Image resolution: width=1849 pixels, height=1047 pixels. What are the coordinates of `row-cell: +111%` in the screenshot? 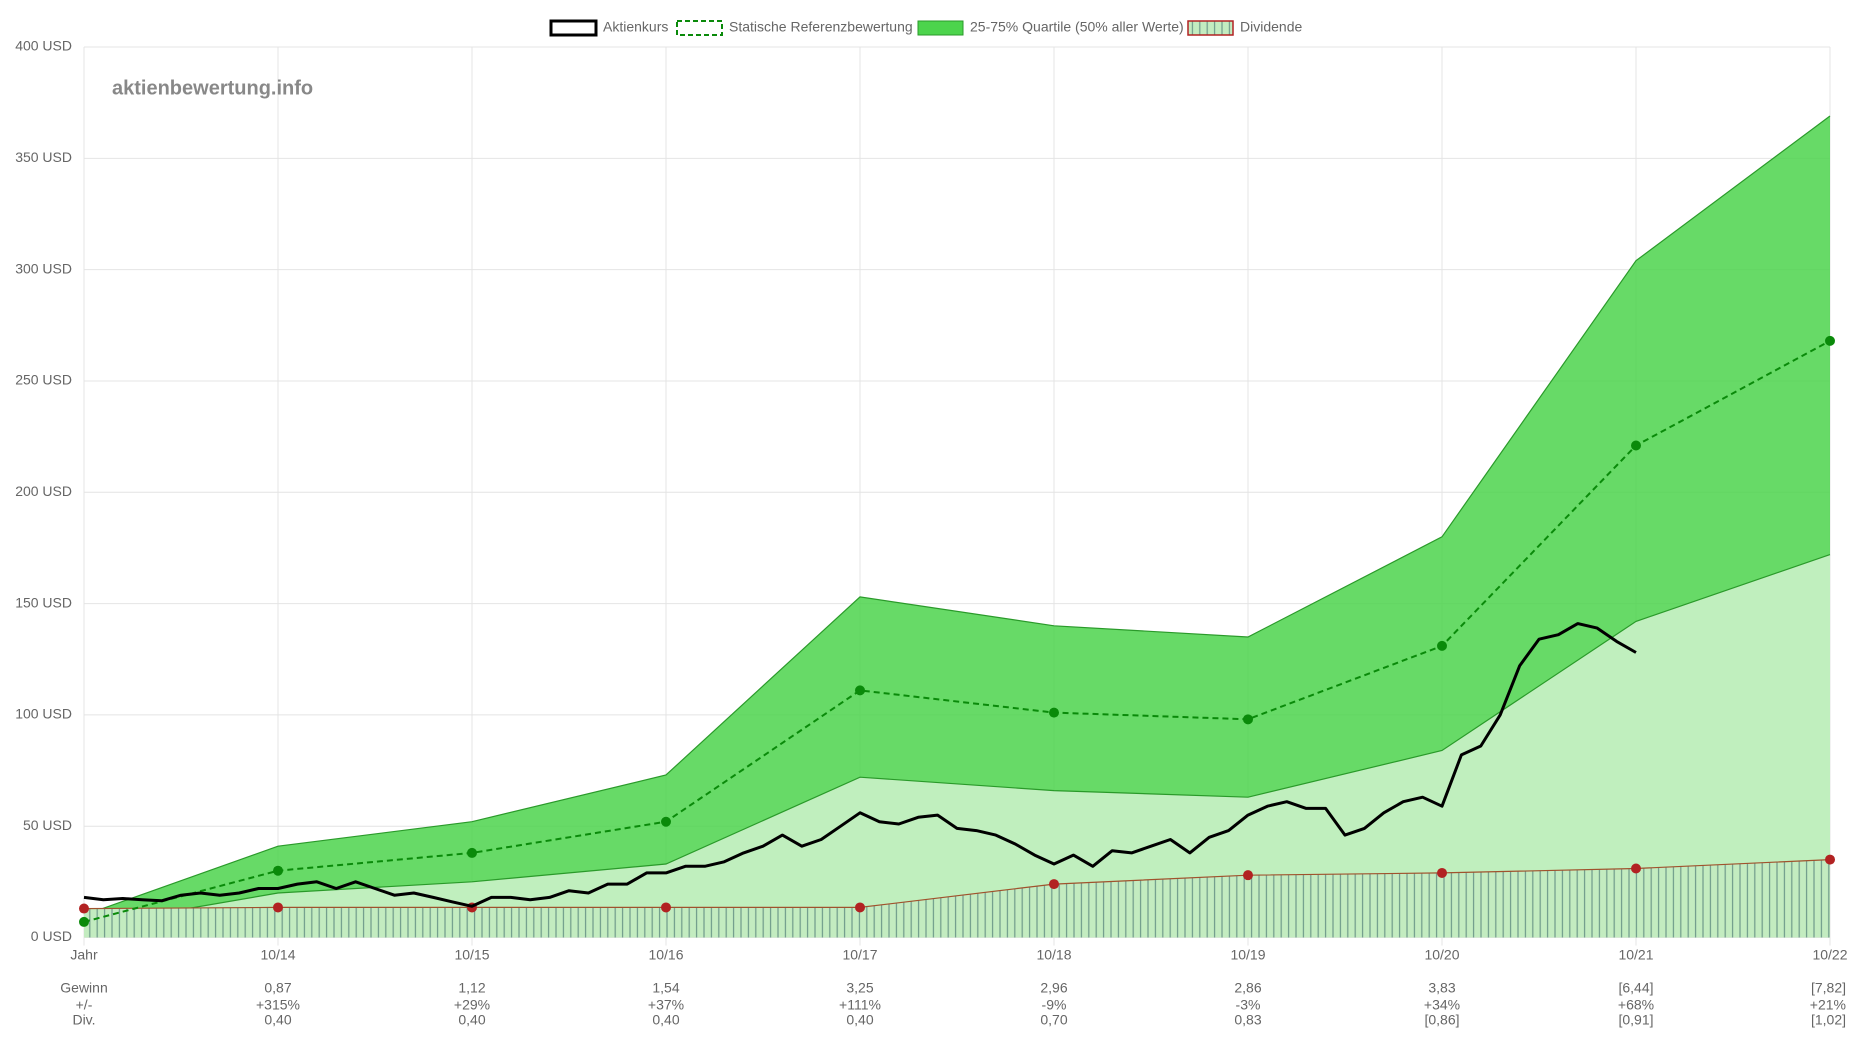 It's located at (860, 1005).